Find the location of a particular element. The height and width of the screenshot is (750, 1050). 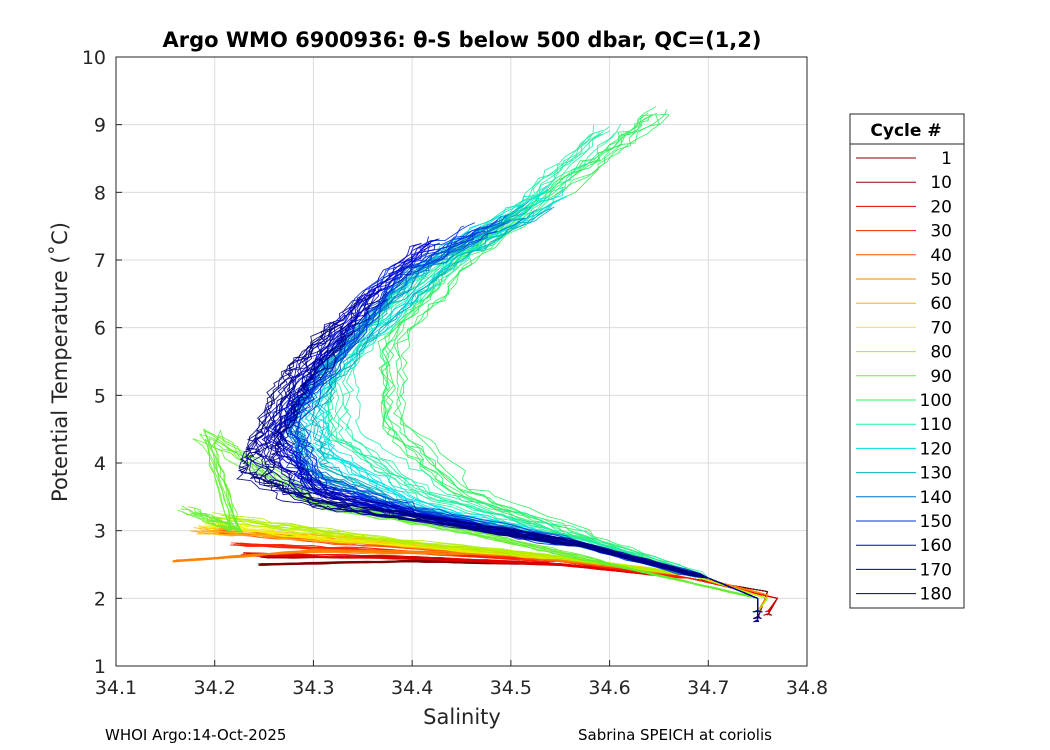

x-tick-label: 34.4 is located at coordinates (412, 688).